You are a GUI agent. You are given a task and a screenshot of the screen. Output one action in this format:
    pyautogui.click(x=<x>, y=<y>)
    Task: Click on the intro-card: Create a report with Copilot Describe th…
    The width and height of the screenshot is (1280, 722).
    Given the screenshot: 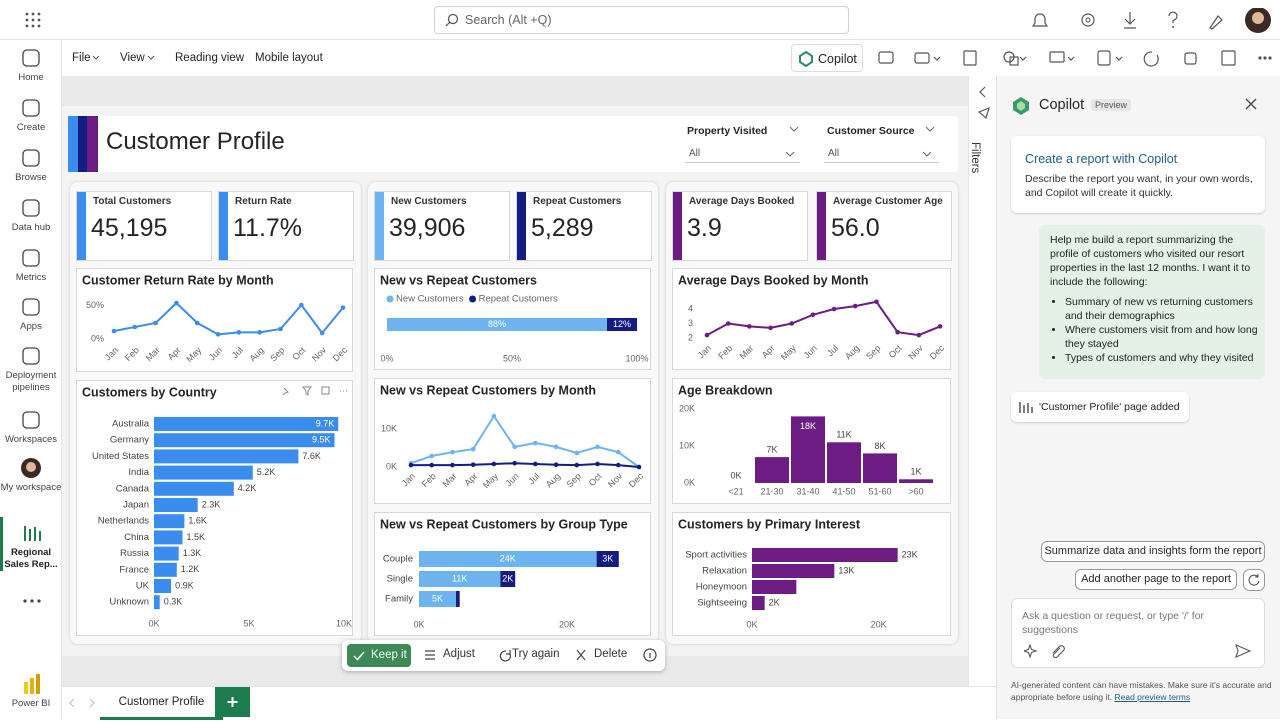 What is the action you would take?
    pyautogui.click(x=1138, y=174)
    